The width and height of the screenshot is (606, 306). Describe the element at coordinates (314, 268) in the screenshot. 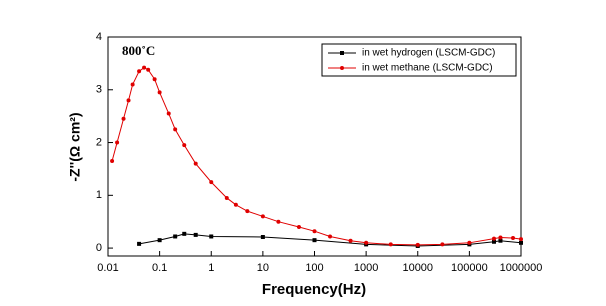

I see `x-tick-label: 100` at that location.